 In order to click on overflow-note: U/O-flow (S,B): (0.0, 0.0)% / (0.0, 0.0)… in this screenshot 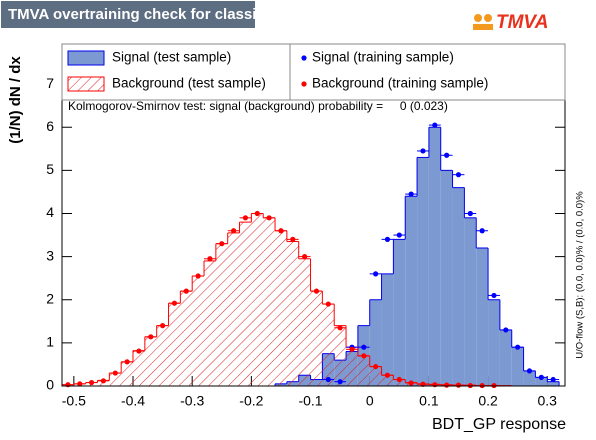, I will do `click(580, 275)`.